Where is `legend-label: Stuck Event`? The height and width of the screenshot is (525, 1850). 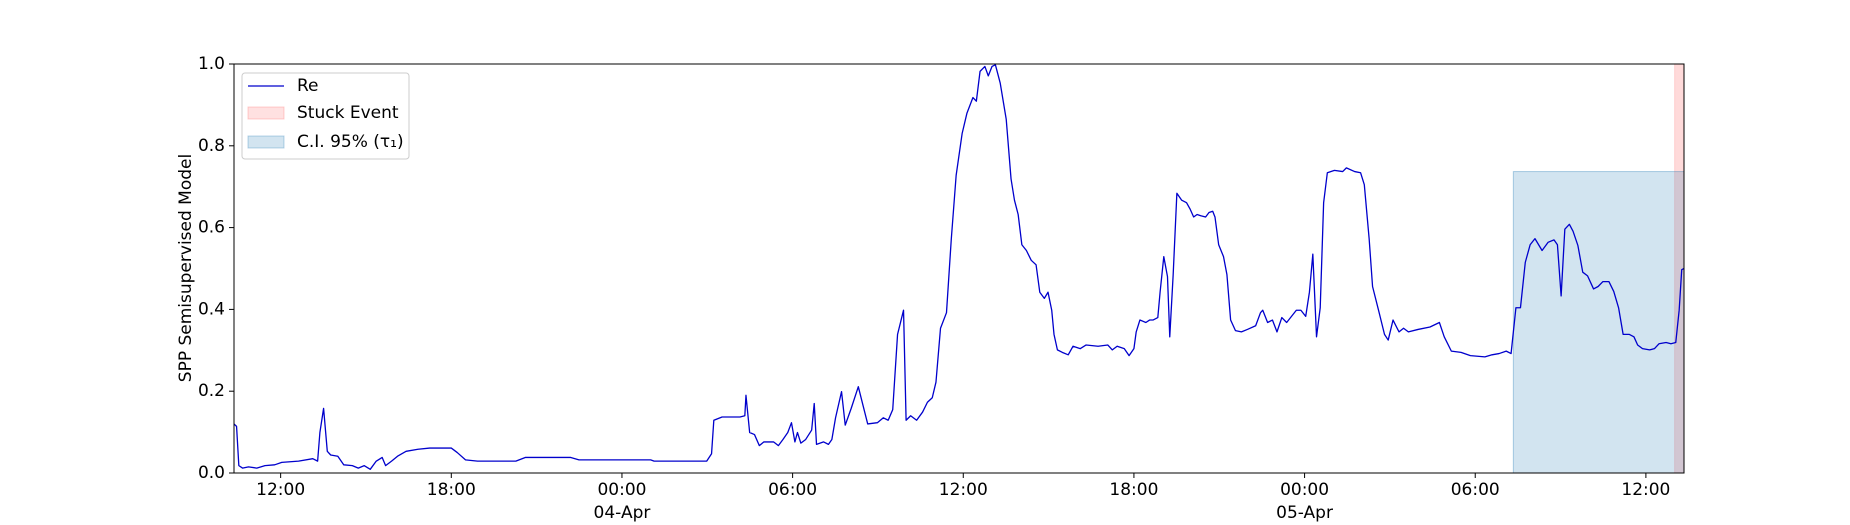 legend-label: Stuck Event is located at coordinates (348, 113).